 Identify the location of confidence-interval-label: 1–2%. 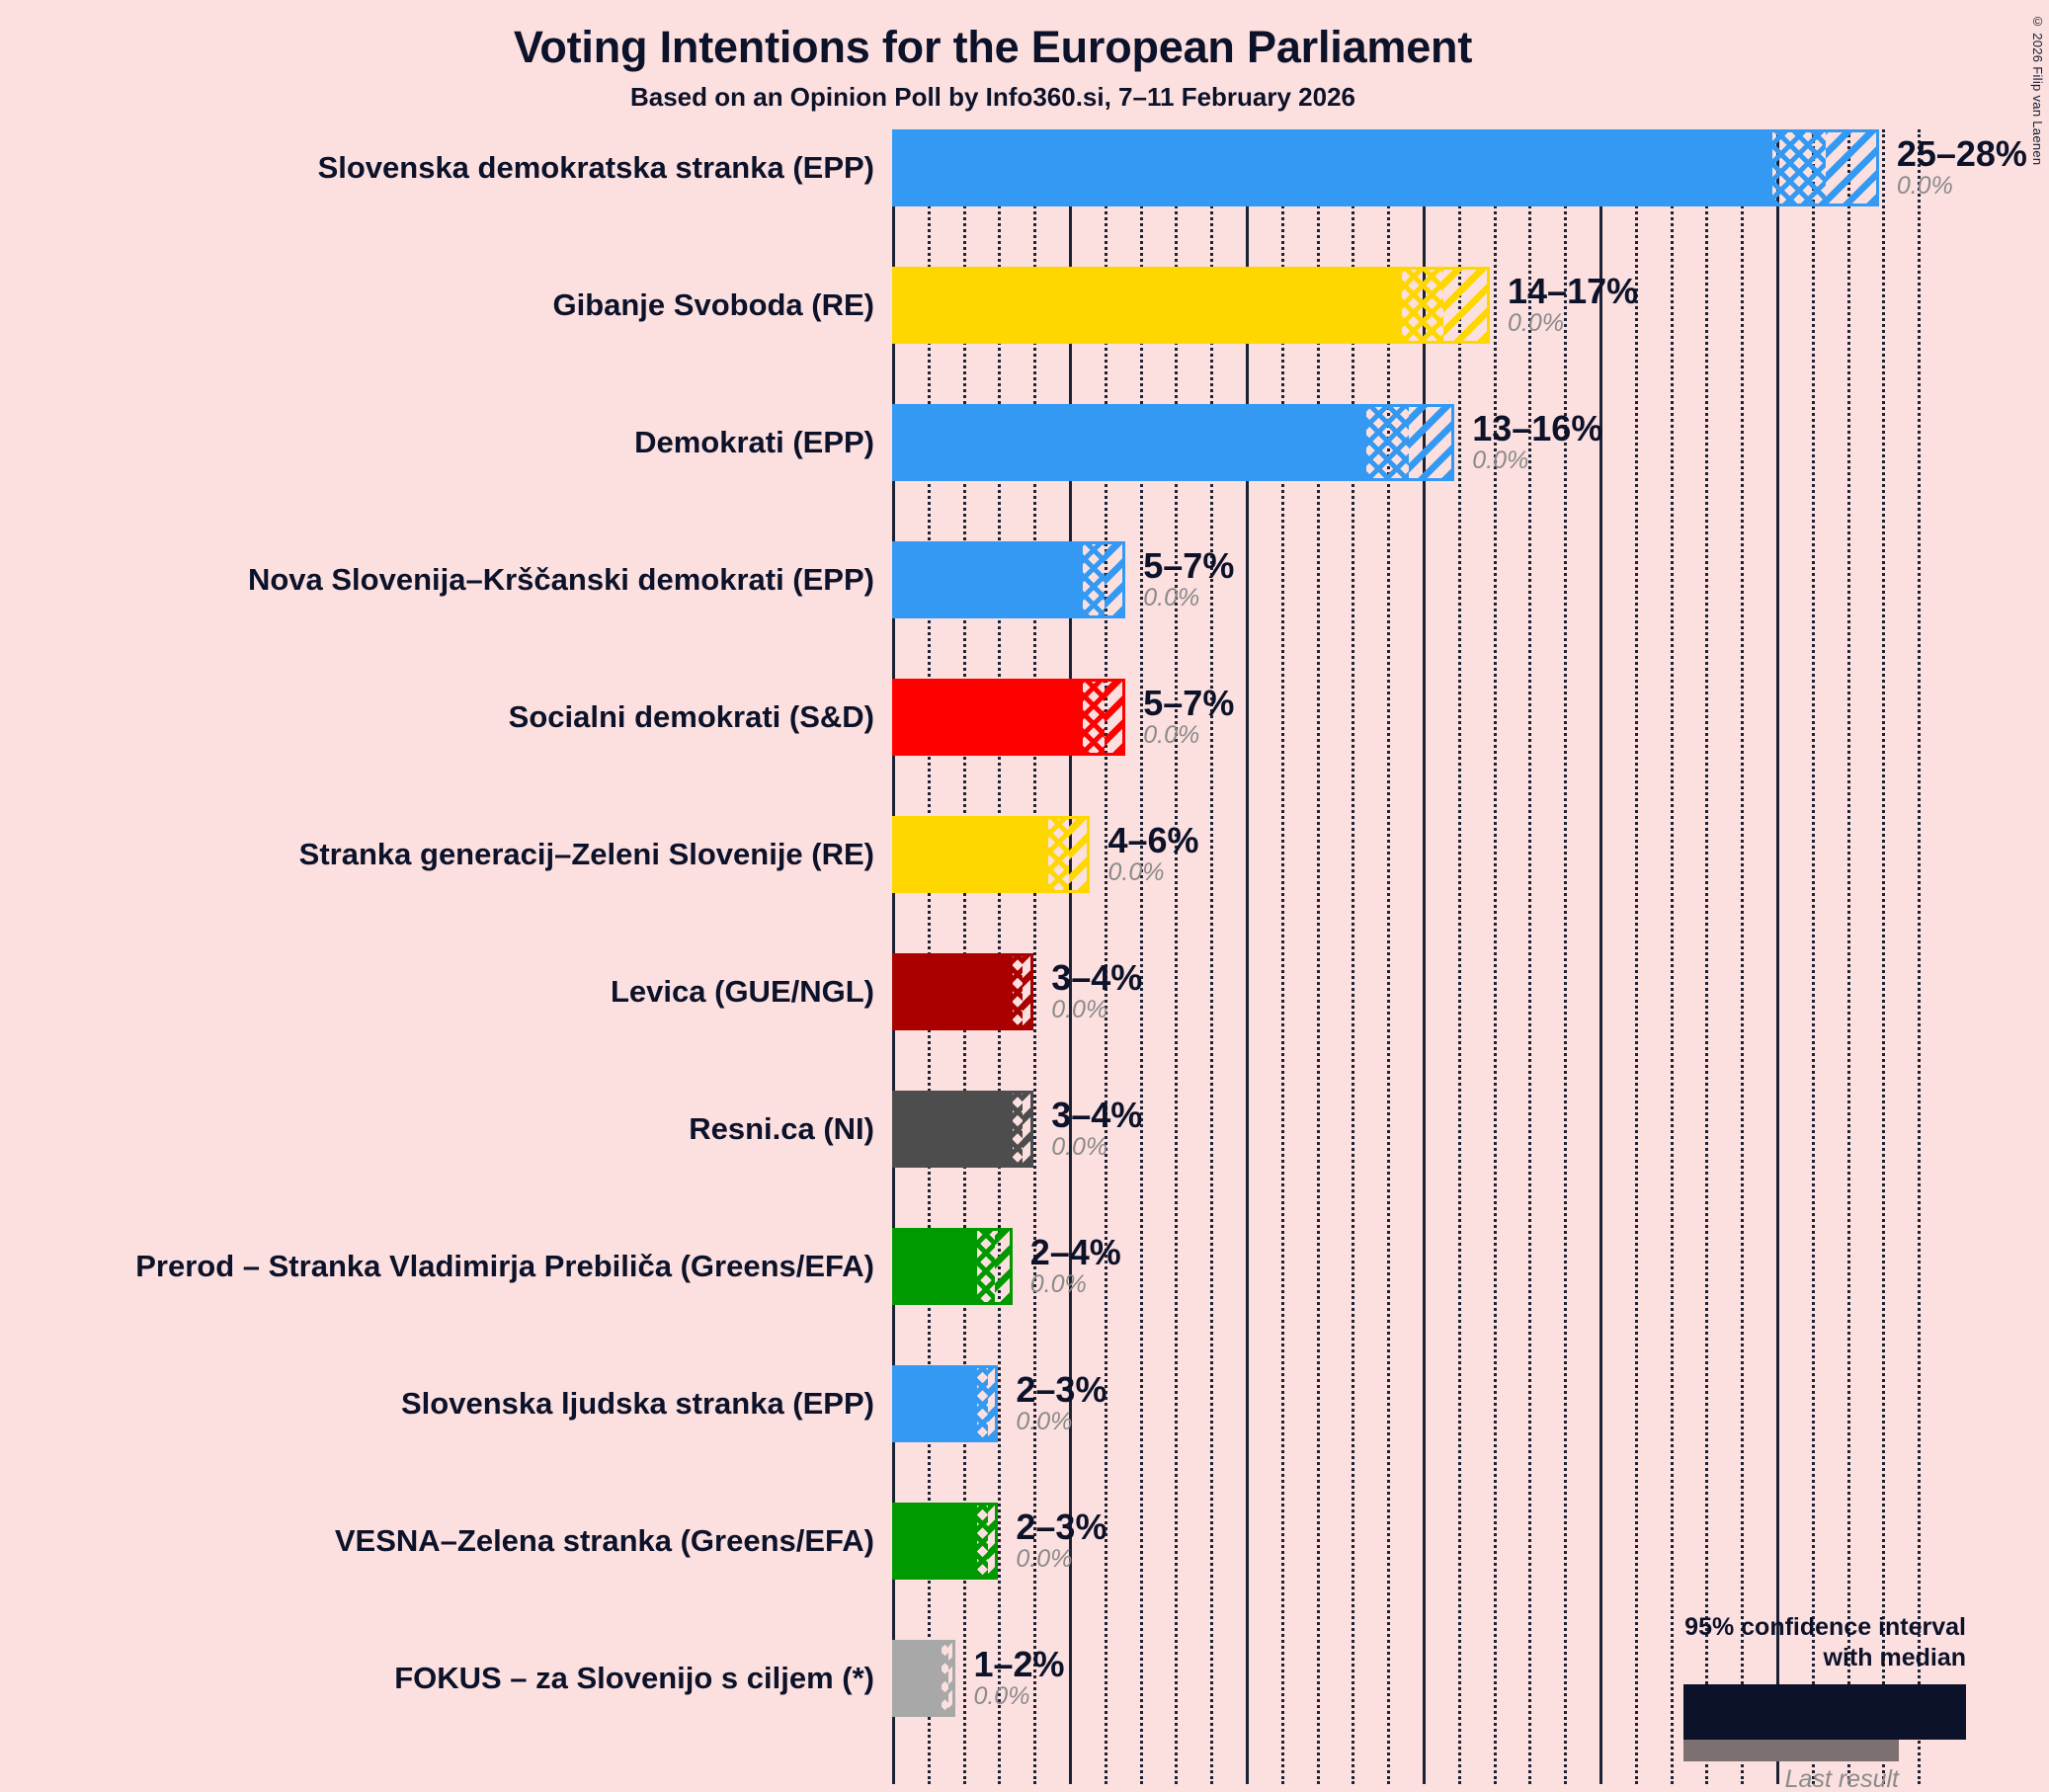
(1019, 1664).